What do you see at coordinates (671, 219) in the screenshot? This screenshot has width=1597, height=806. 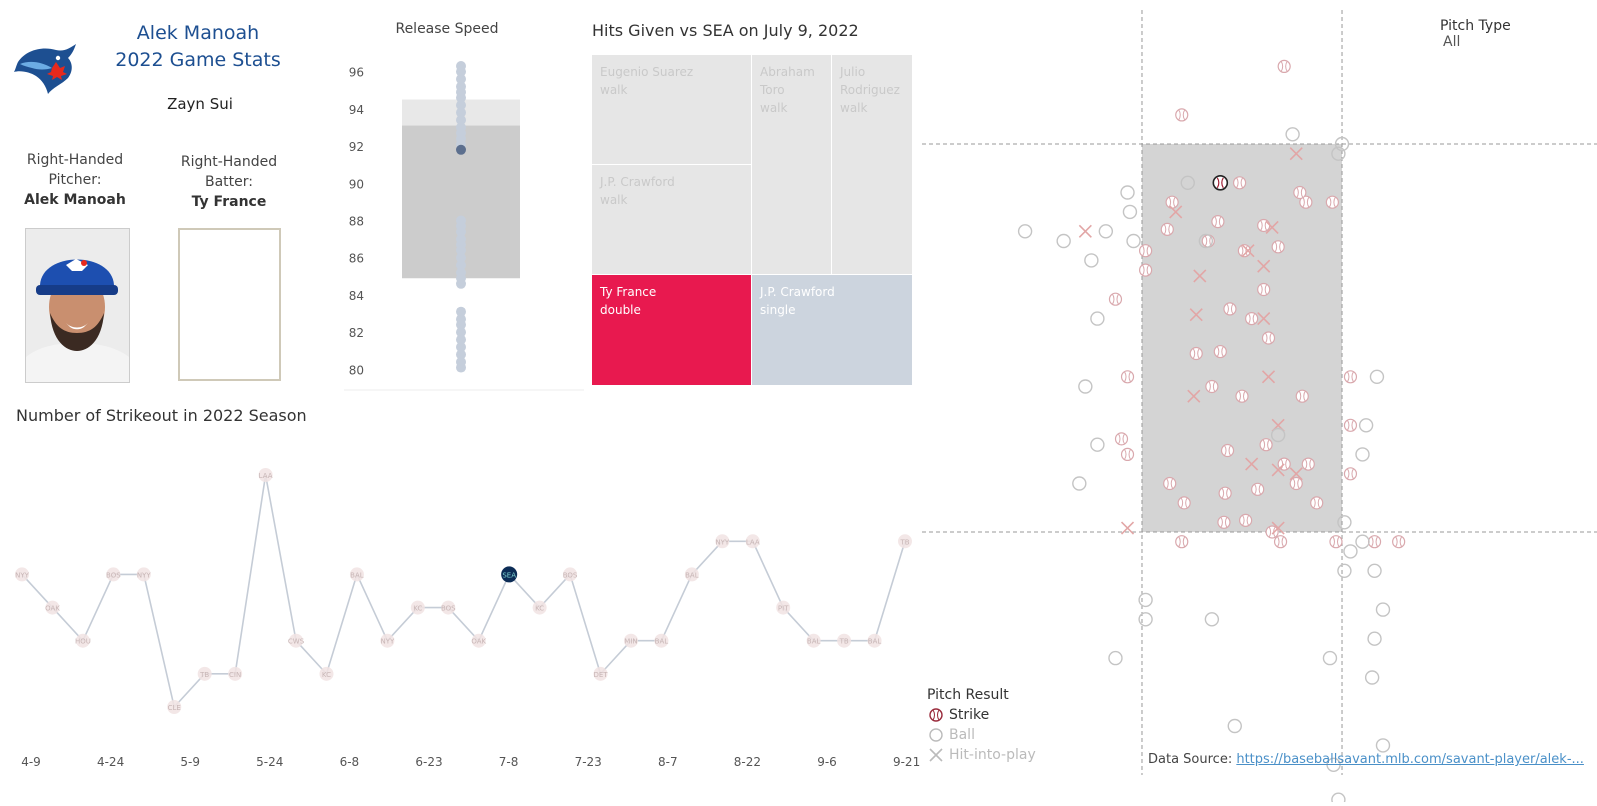 I see `treemap-cell: J.P. Crawford walk` at bounding box center [671, 219].